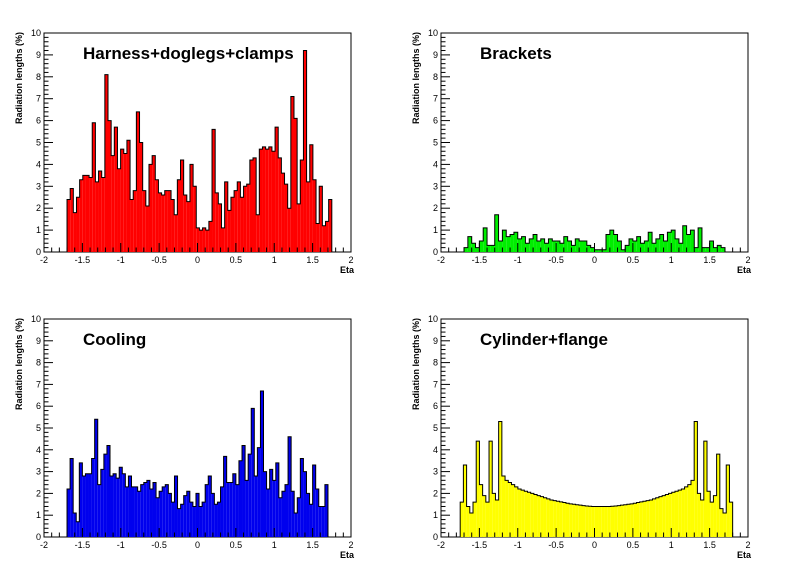  I want to click on histogram-outline, so click(199, 151).